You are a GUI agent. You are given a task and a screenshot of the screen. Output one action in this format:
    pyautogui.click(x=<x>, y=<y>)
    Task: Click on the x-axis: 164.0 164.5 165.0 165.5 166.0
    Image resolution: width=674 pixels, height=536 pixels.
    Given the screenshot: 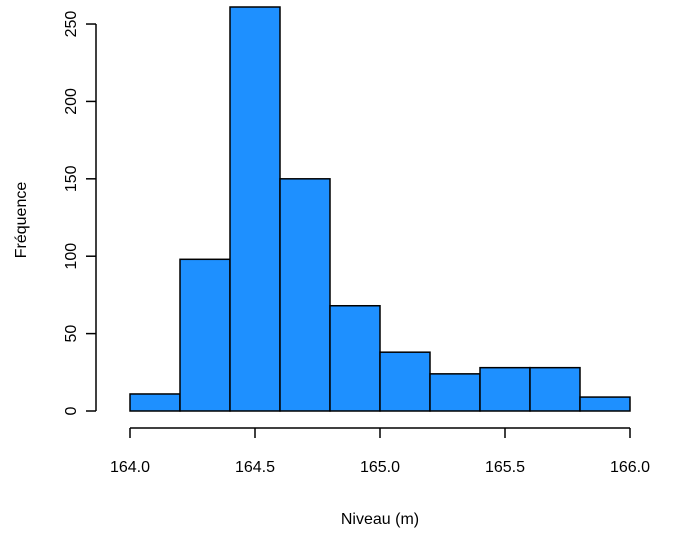 What is the action you would take?
    pyautogui.click(x=380, y=451)
    